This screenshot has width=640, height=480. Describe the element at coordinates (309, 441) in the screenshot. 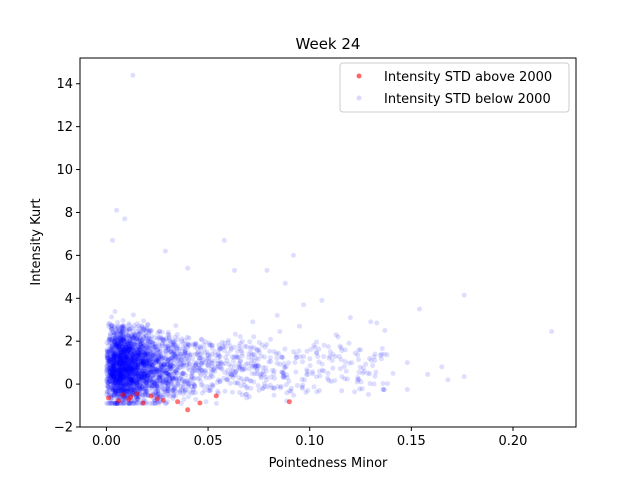

I see `x-tick-label: 0.10` at that location.